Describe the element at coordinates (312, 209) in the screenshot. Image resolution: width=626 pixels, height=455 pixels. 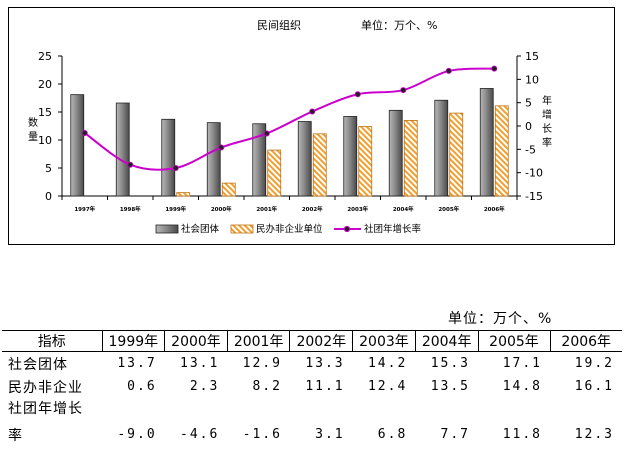
I see `x-tick-label: 2002年` at that location.